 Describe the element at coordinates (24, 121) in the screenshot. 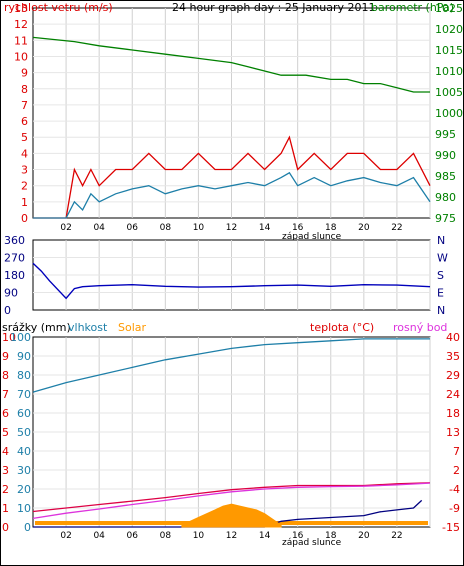

I see `chart1-left-tick: 6` at that location.